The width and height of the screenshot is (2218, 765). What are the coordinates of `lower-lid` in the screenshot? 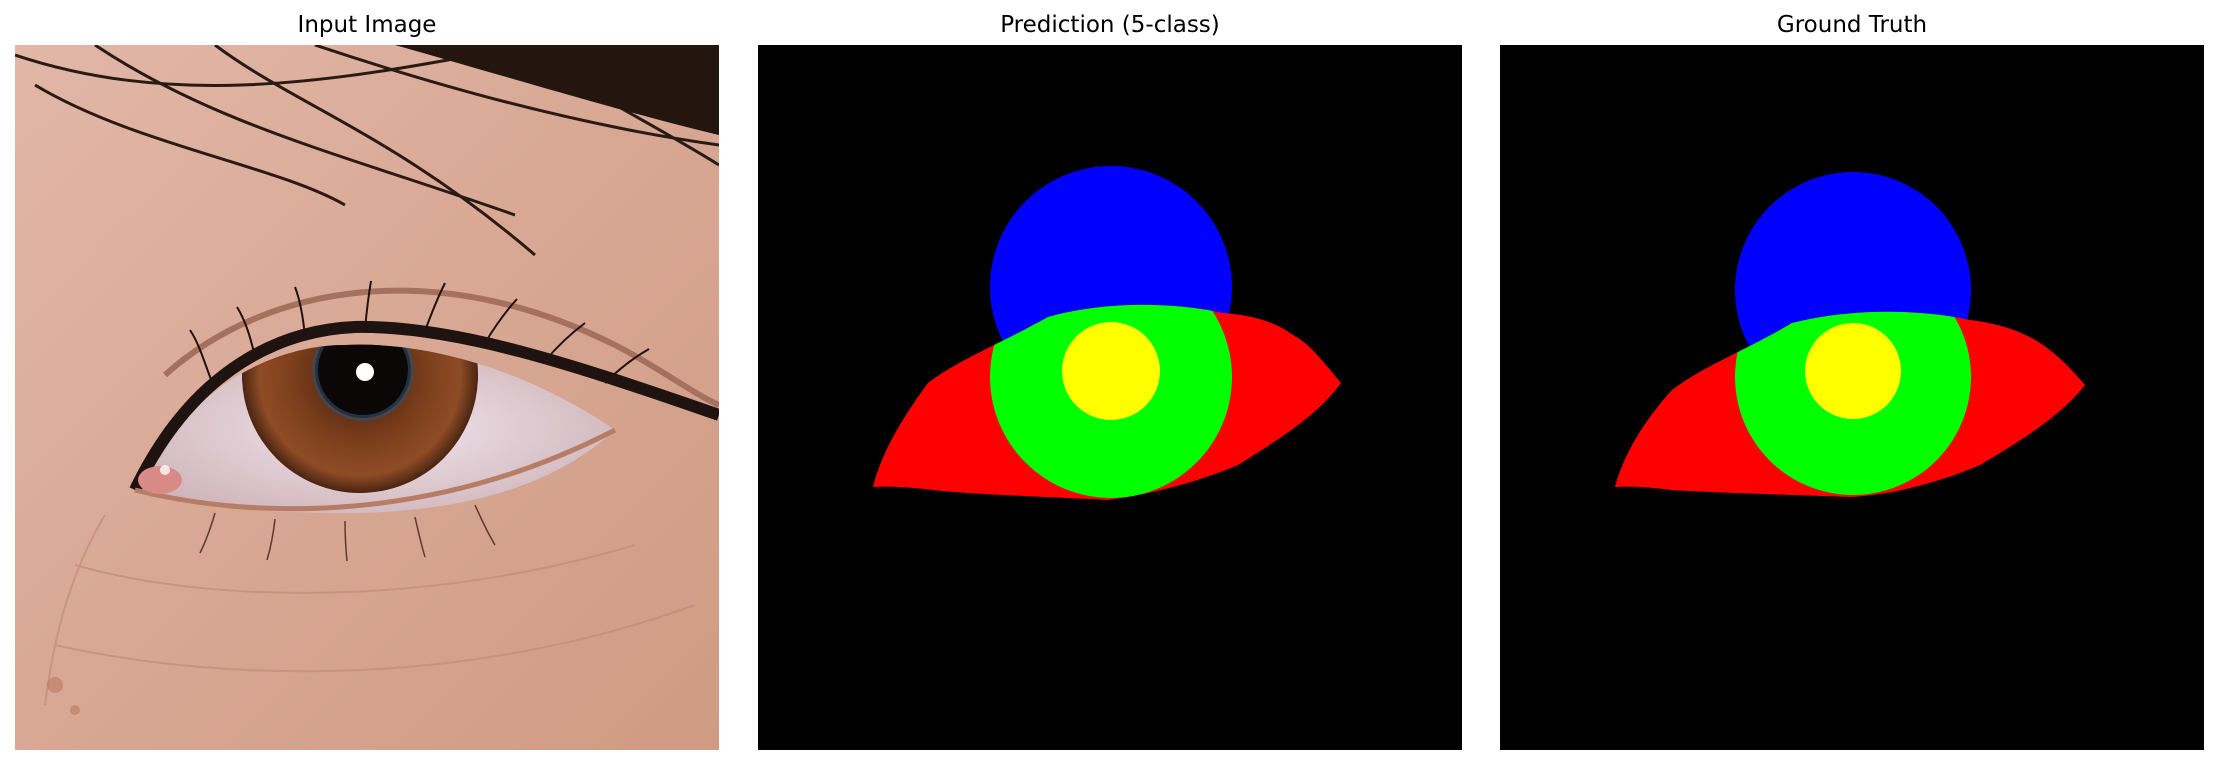 It's located at (375, 469).